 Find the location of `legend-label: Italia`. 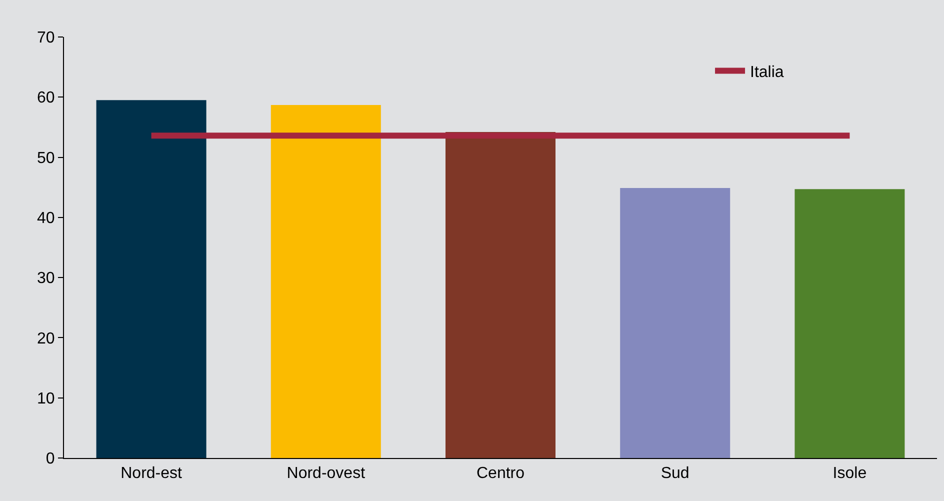

legend-label: Italia is located at coordinates (767, 72).